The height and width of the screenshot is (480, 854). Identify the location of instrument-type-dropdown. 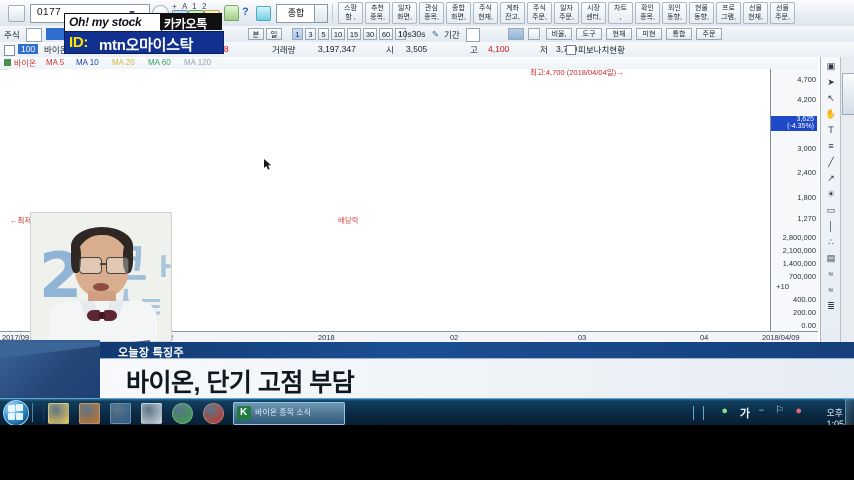
(34, 35).